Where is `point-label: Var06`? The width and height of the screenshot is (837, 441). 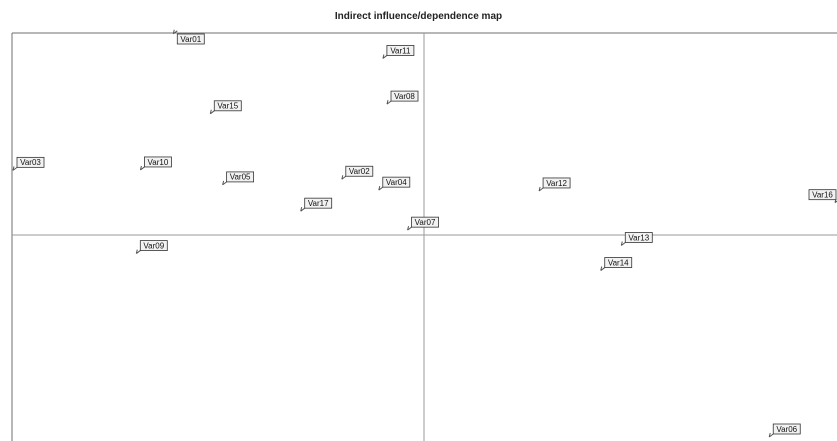 point-label: Var06 is located at coordinates (786, 429).